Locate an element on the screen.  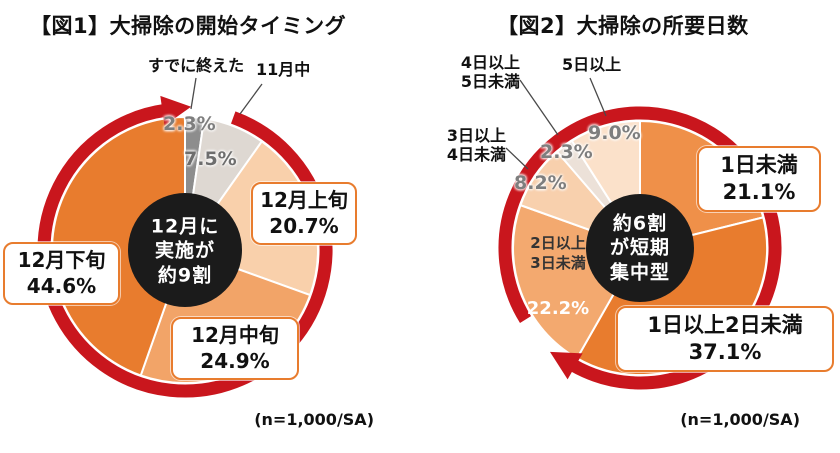
figure2-sample-note: (n=1,000/SA) is located at coordinates (740, 419).